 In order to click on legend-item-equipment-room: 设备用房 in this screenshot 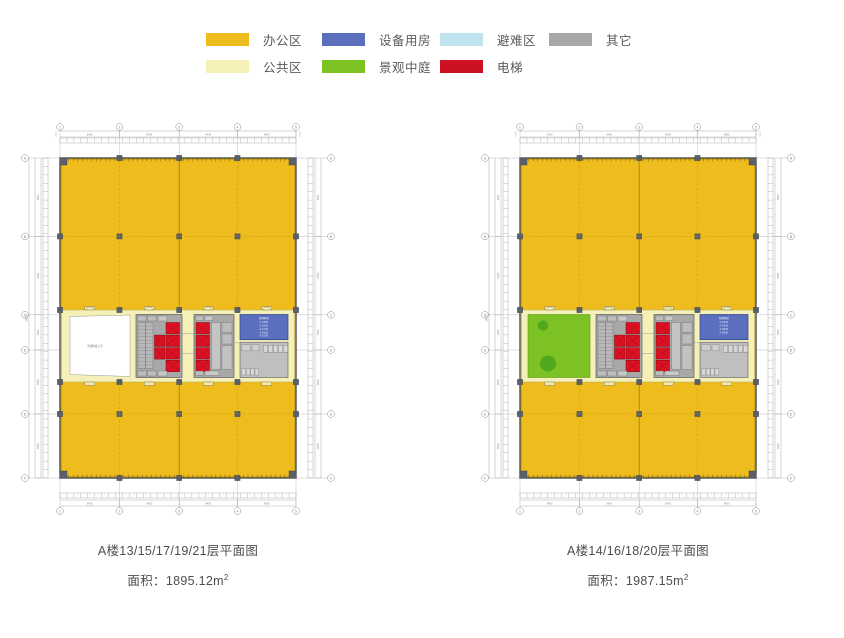, I will do `click(381, 39)`.